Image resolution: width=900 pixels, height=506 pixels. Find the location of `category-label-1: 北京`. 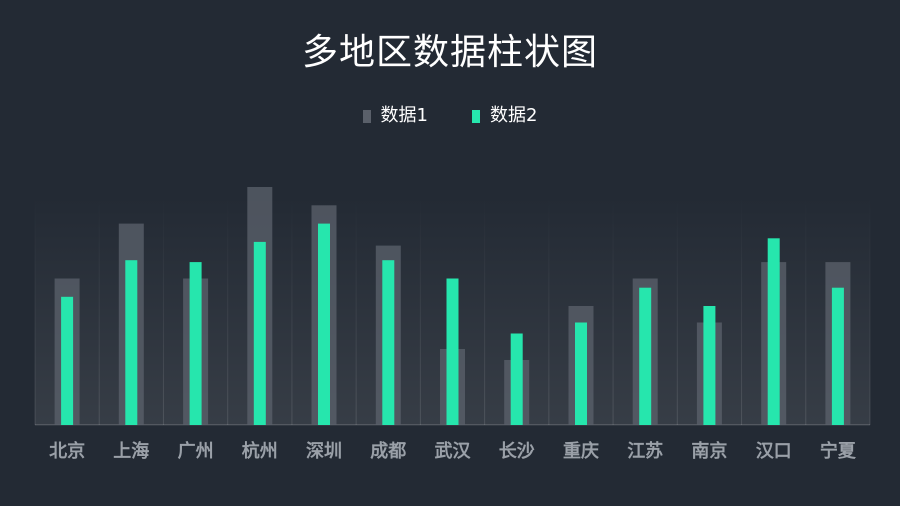

category-label-1: 北京 is located at coordinates (67, 451).